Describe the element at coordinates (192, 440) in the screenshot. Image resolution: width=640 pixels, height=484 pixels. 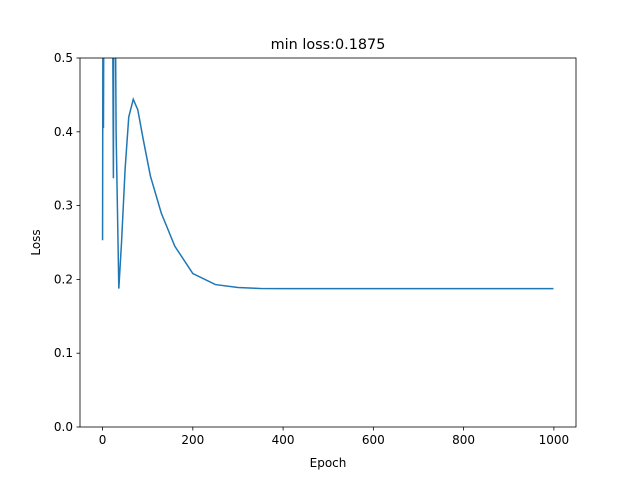
I see `x-tick-label: 200` at that location.